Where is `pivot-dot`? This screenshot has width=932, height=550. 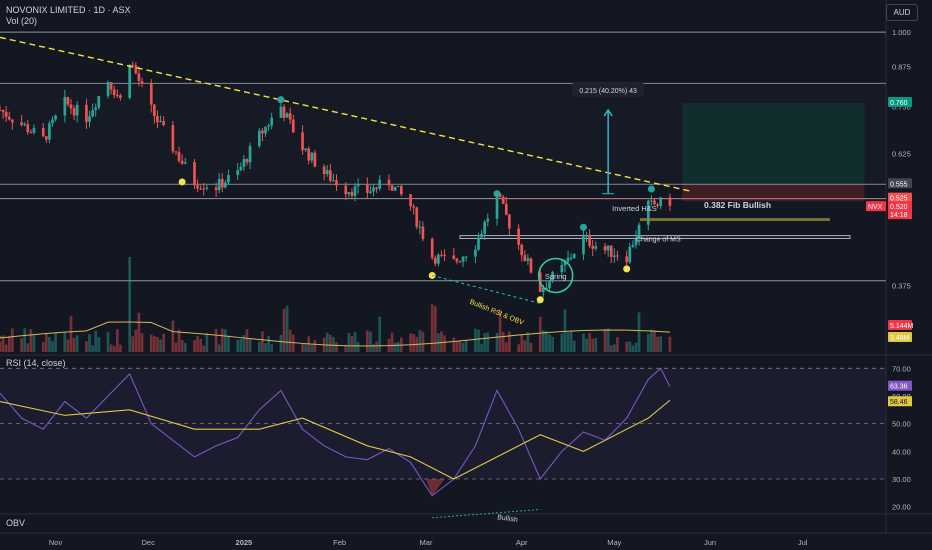 pivot-dot is located at coordinates (540, 300).